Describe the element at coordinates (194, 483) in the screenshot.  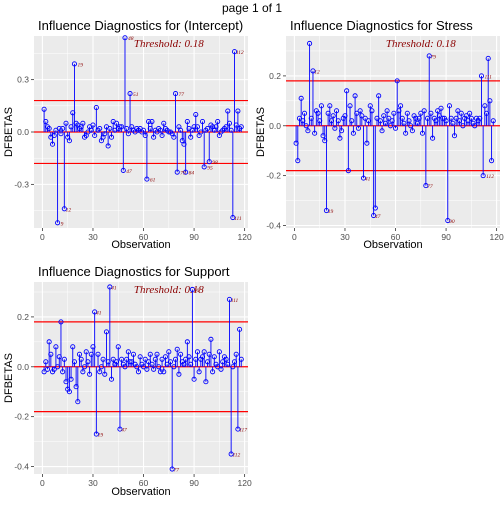
I see `support-xtick-label: 90` at that location.